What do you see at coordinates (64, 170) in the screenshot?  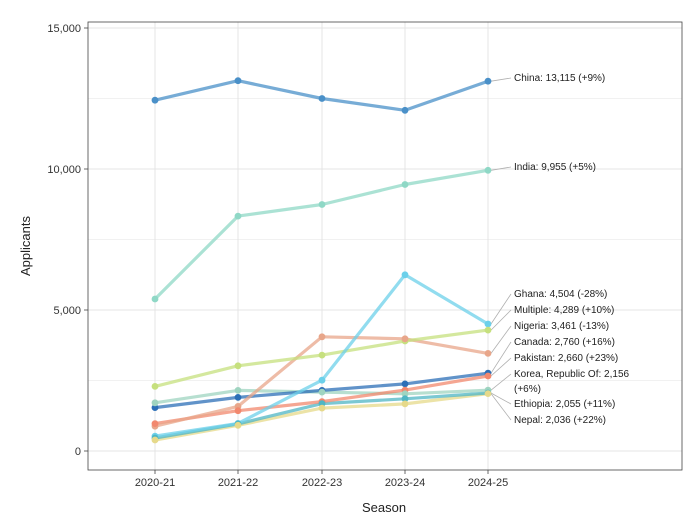 I see `y-tick-label: 10,000` at bounding box center [64, 170].